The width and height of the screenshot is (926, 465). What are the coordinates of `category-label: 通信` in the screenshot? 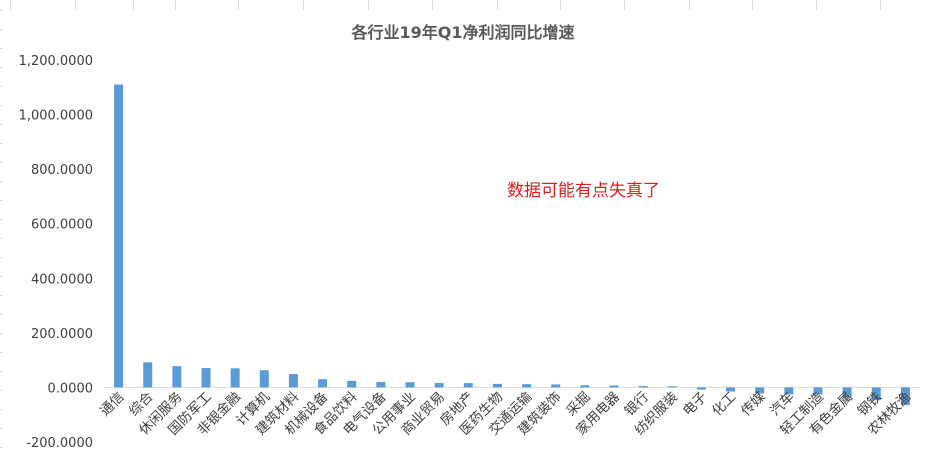 It's located at (112, 404).